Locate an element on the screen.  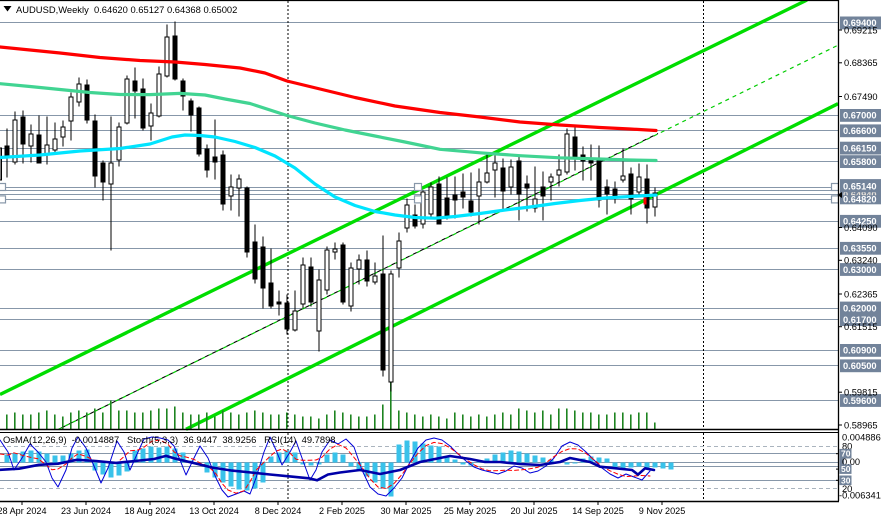
svg-text: 8 Dec 2024 is located at coordinates (278, 511).